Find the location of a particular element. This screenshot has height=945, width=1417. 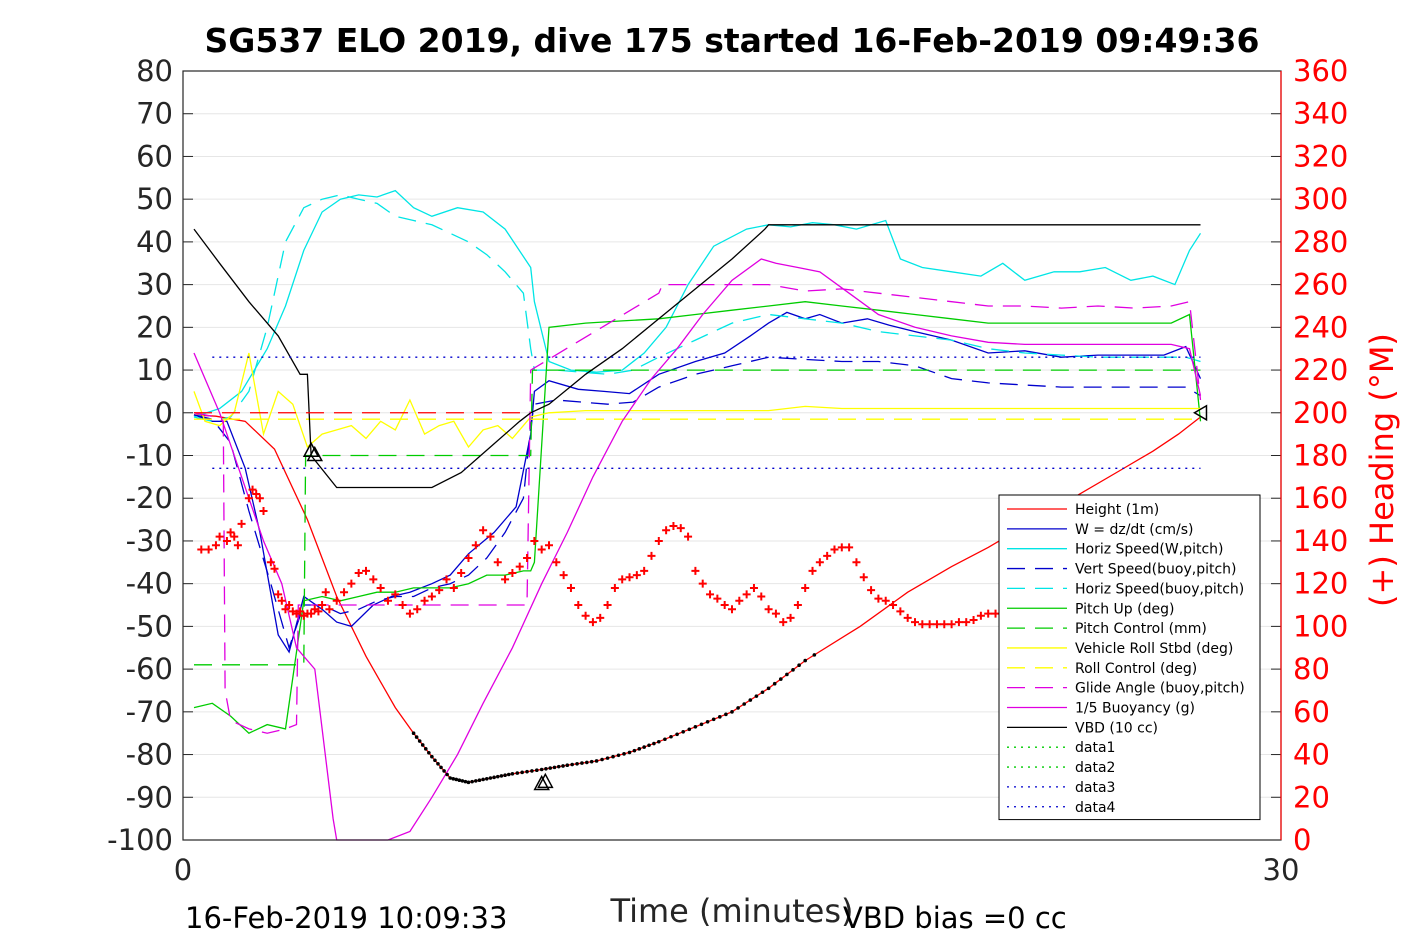

y-tick-label: 10 is located at coordinates (154, 370).